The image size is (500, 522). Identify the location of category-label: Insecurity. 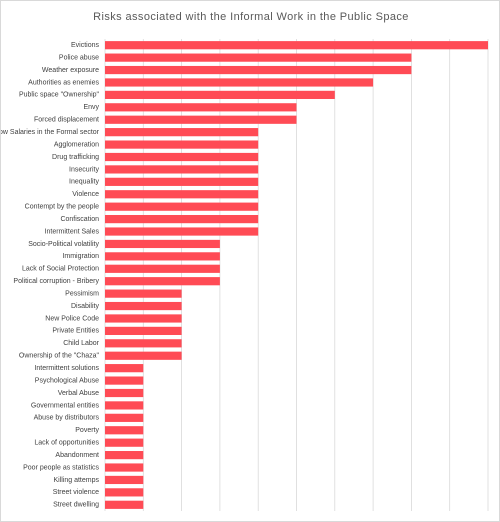
(84, 169).